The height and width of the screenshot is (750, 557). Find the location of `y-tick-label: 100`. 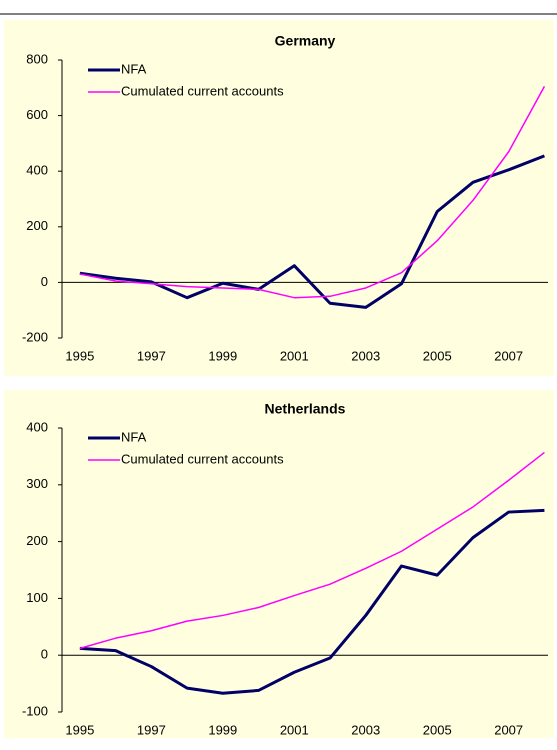

y-tick-label: 100 is located at coordinates (37, 597).